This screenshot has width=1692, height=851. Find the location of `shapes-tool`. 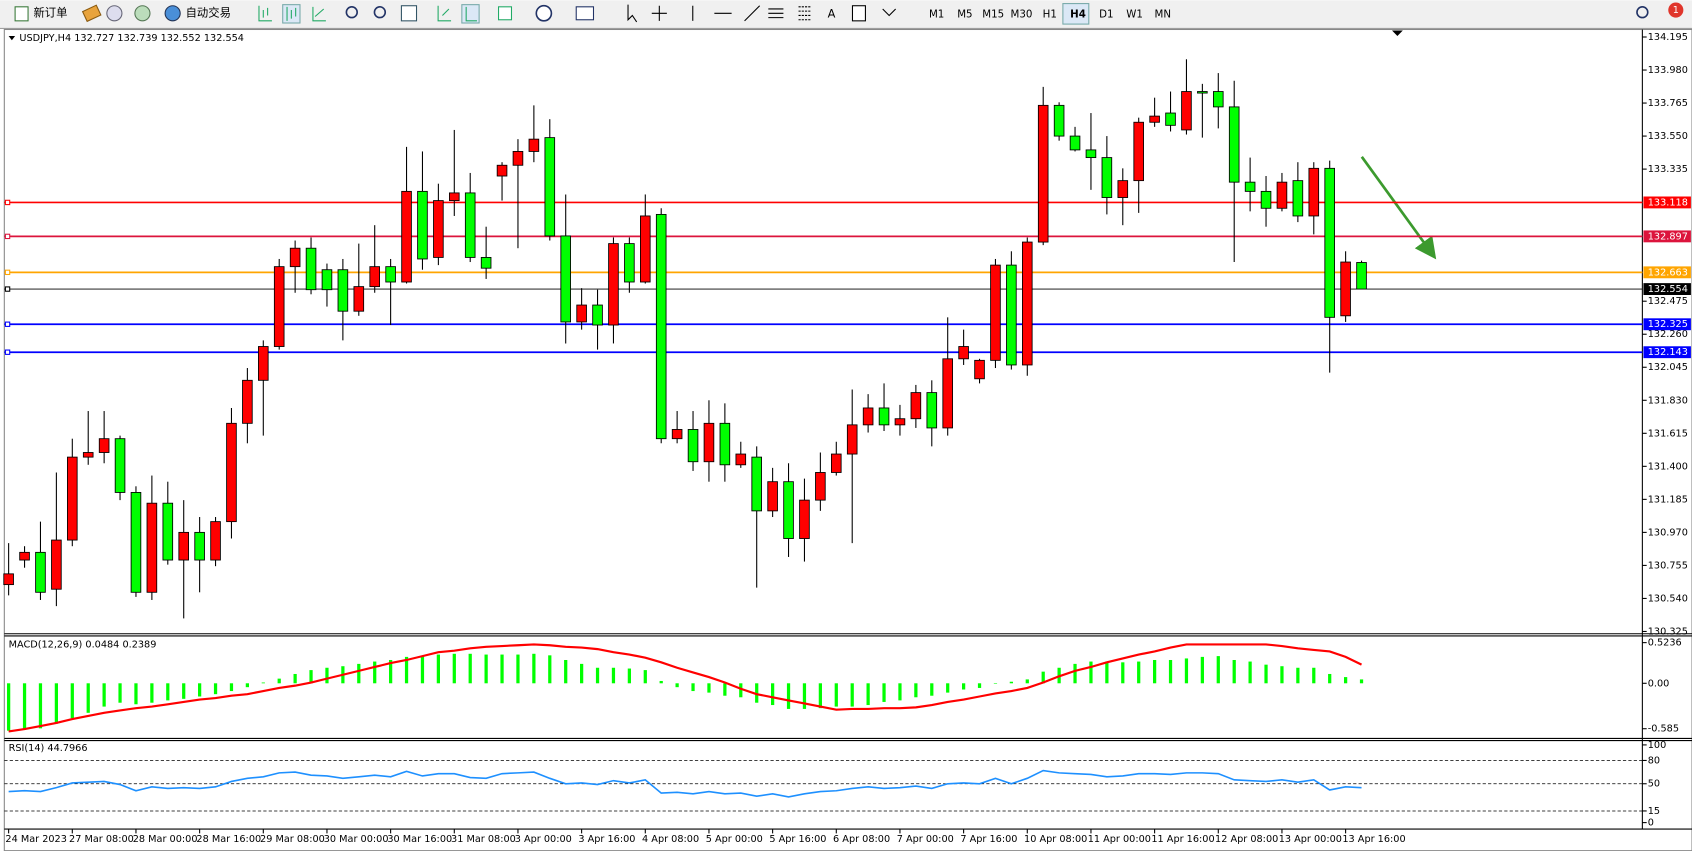

shapes-tool is located at coordinates (889, 12).